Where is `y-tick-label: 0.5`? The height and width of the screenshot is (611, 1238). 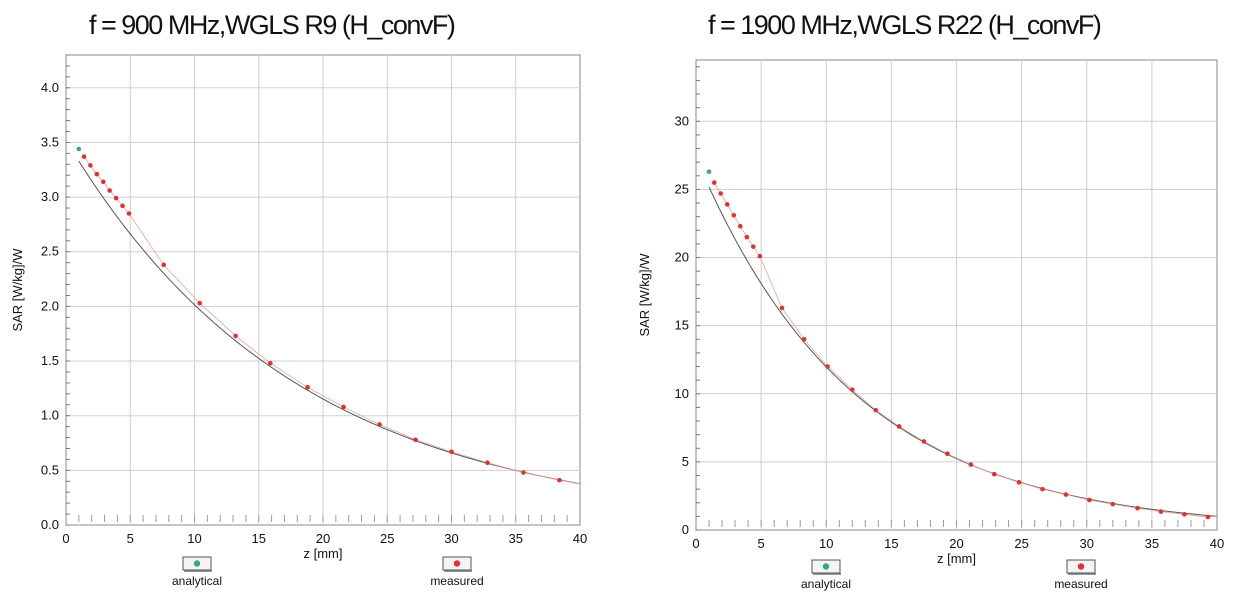 y-tick-label: 0.5 is located at coordinates (50, 469).